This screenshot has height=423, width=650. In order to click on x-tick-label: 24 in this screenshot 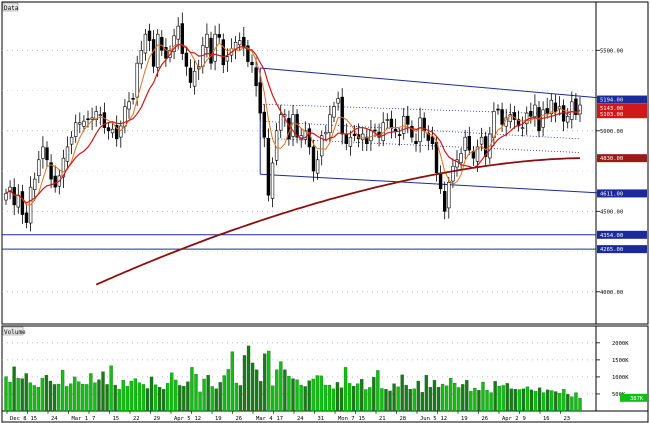, I will do `click(300, 419)`.